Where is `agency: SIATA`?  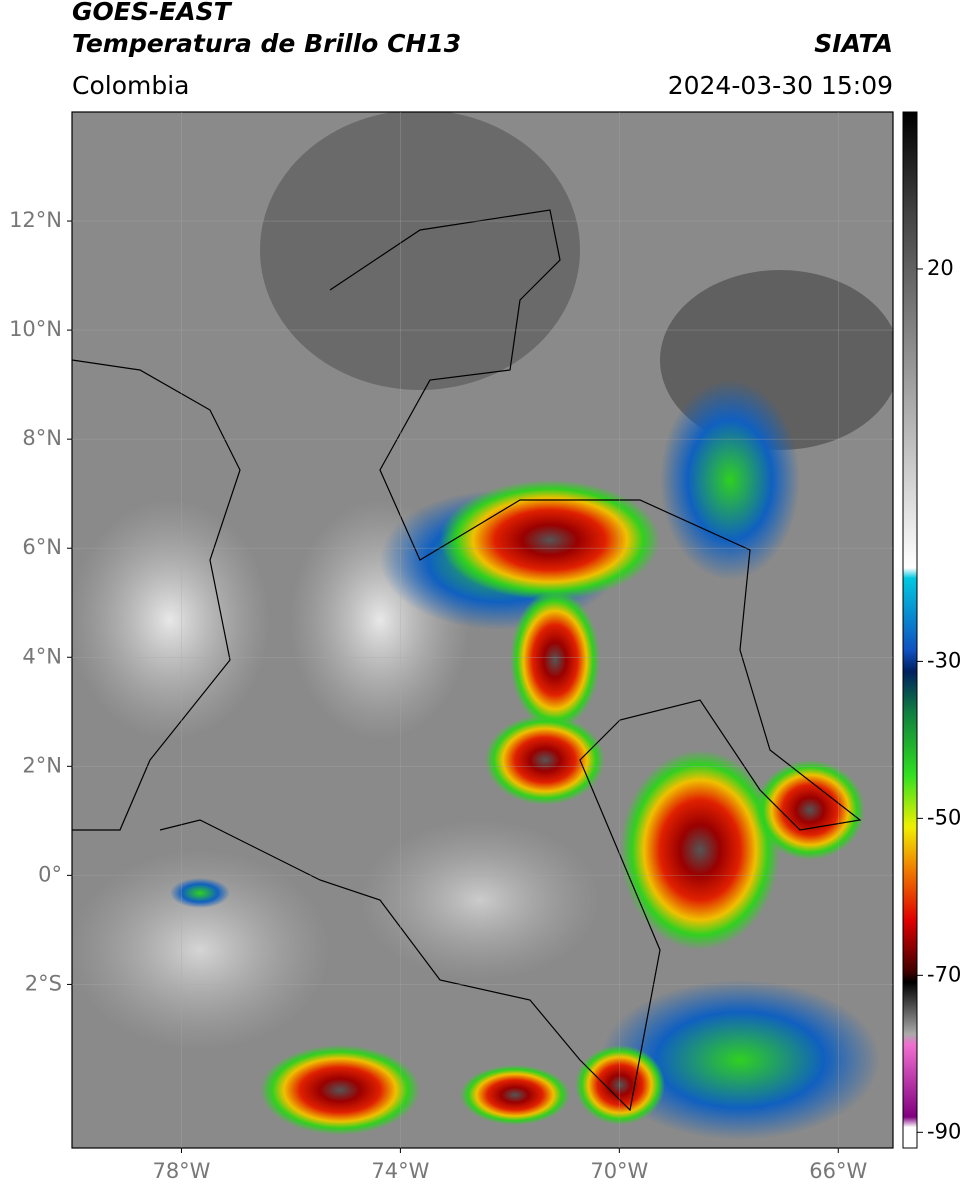 agency: SIATA is located at coordinates (853, 43).